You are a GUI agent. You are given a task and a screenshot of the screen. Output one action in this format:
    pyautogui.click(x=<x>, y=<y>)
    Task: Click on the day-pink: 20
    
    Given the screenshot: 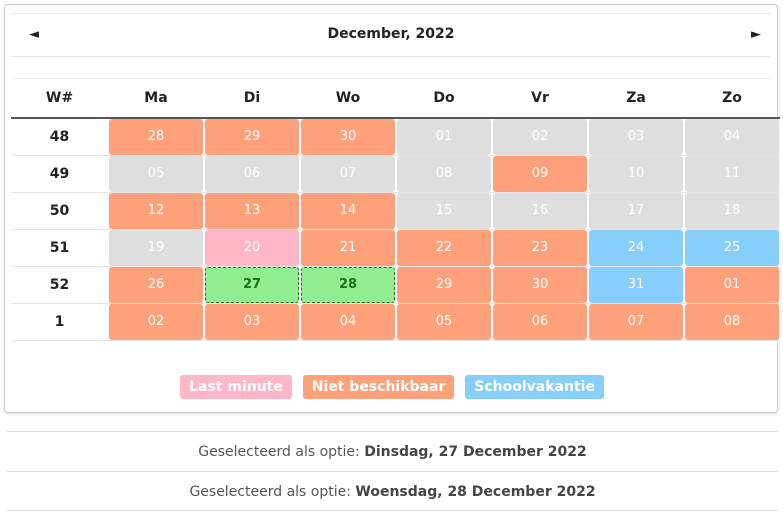 What is the action you would take?
    pyautogui.click(x=252, y=248)
    